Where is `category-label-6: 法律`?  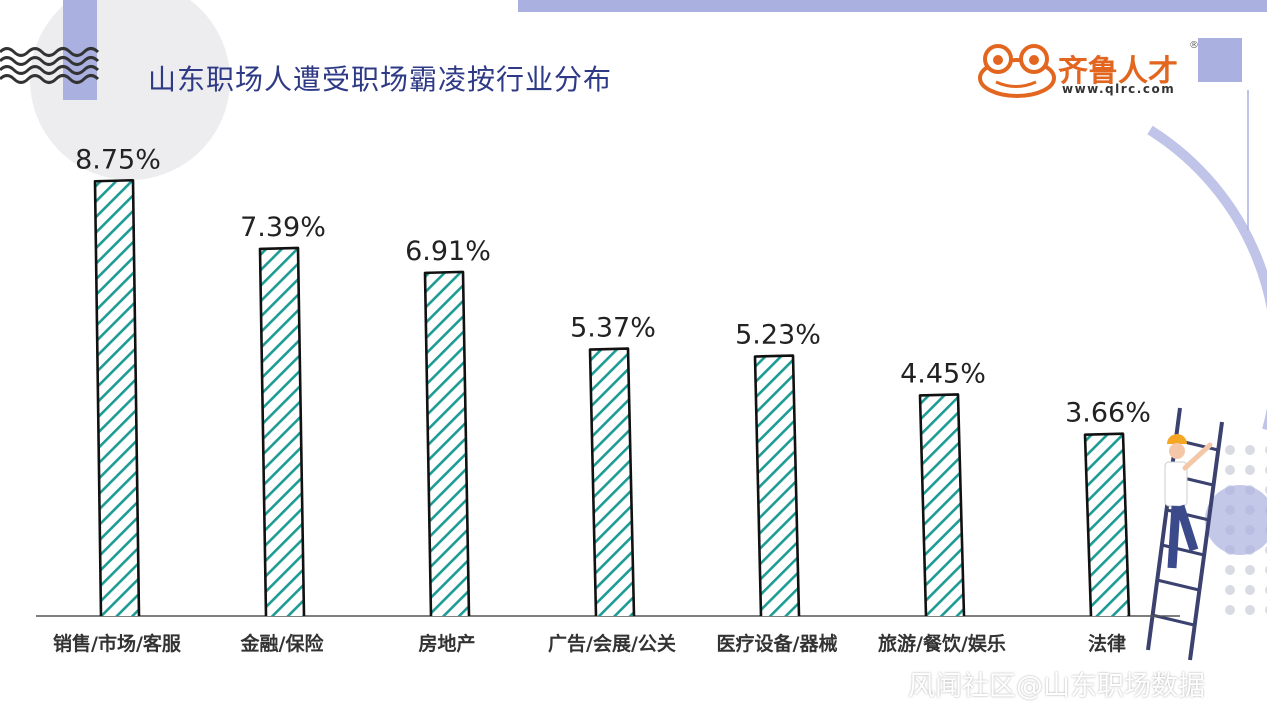
category-label-6: 法律 is located at coordinates (1107, 643).